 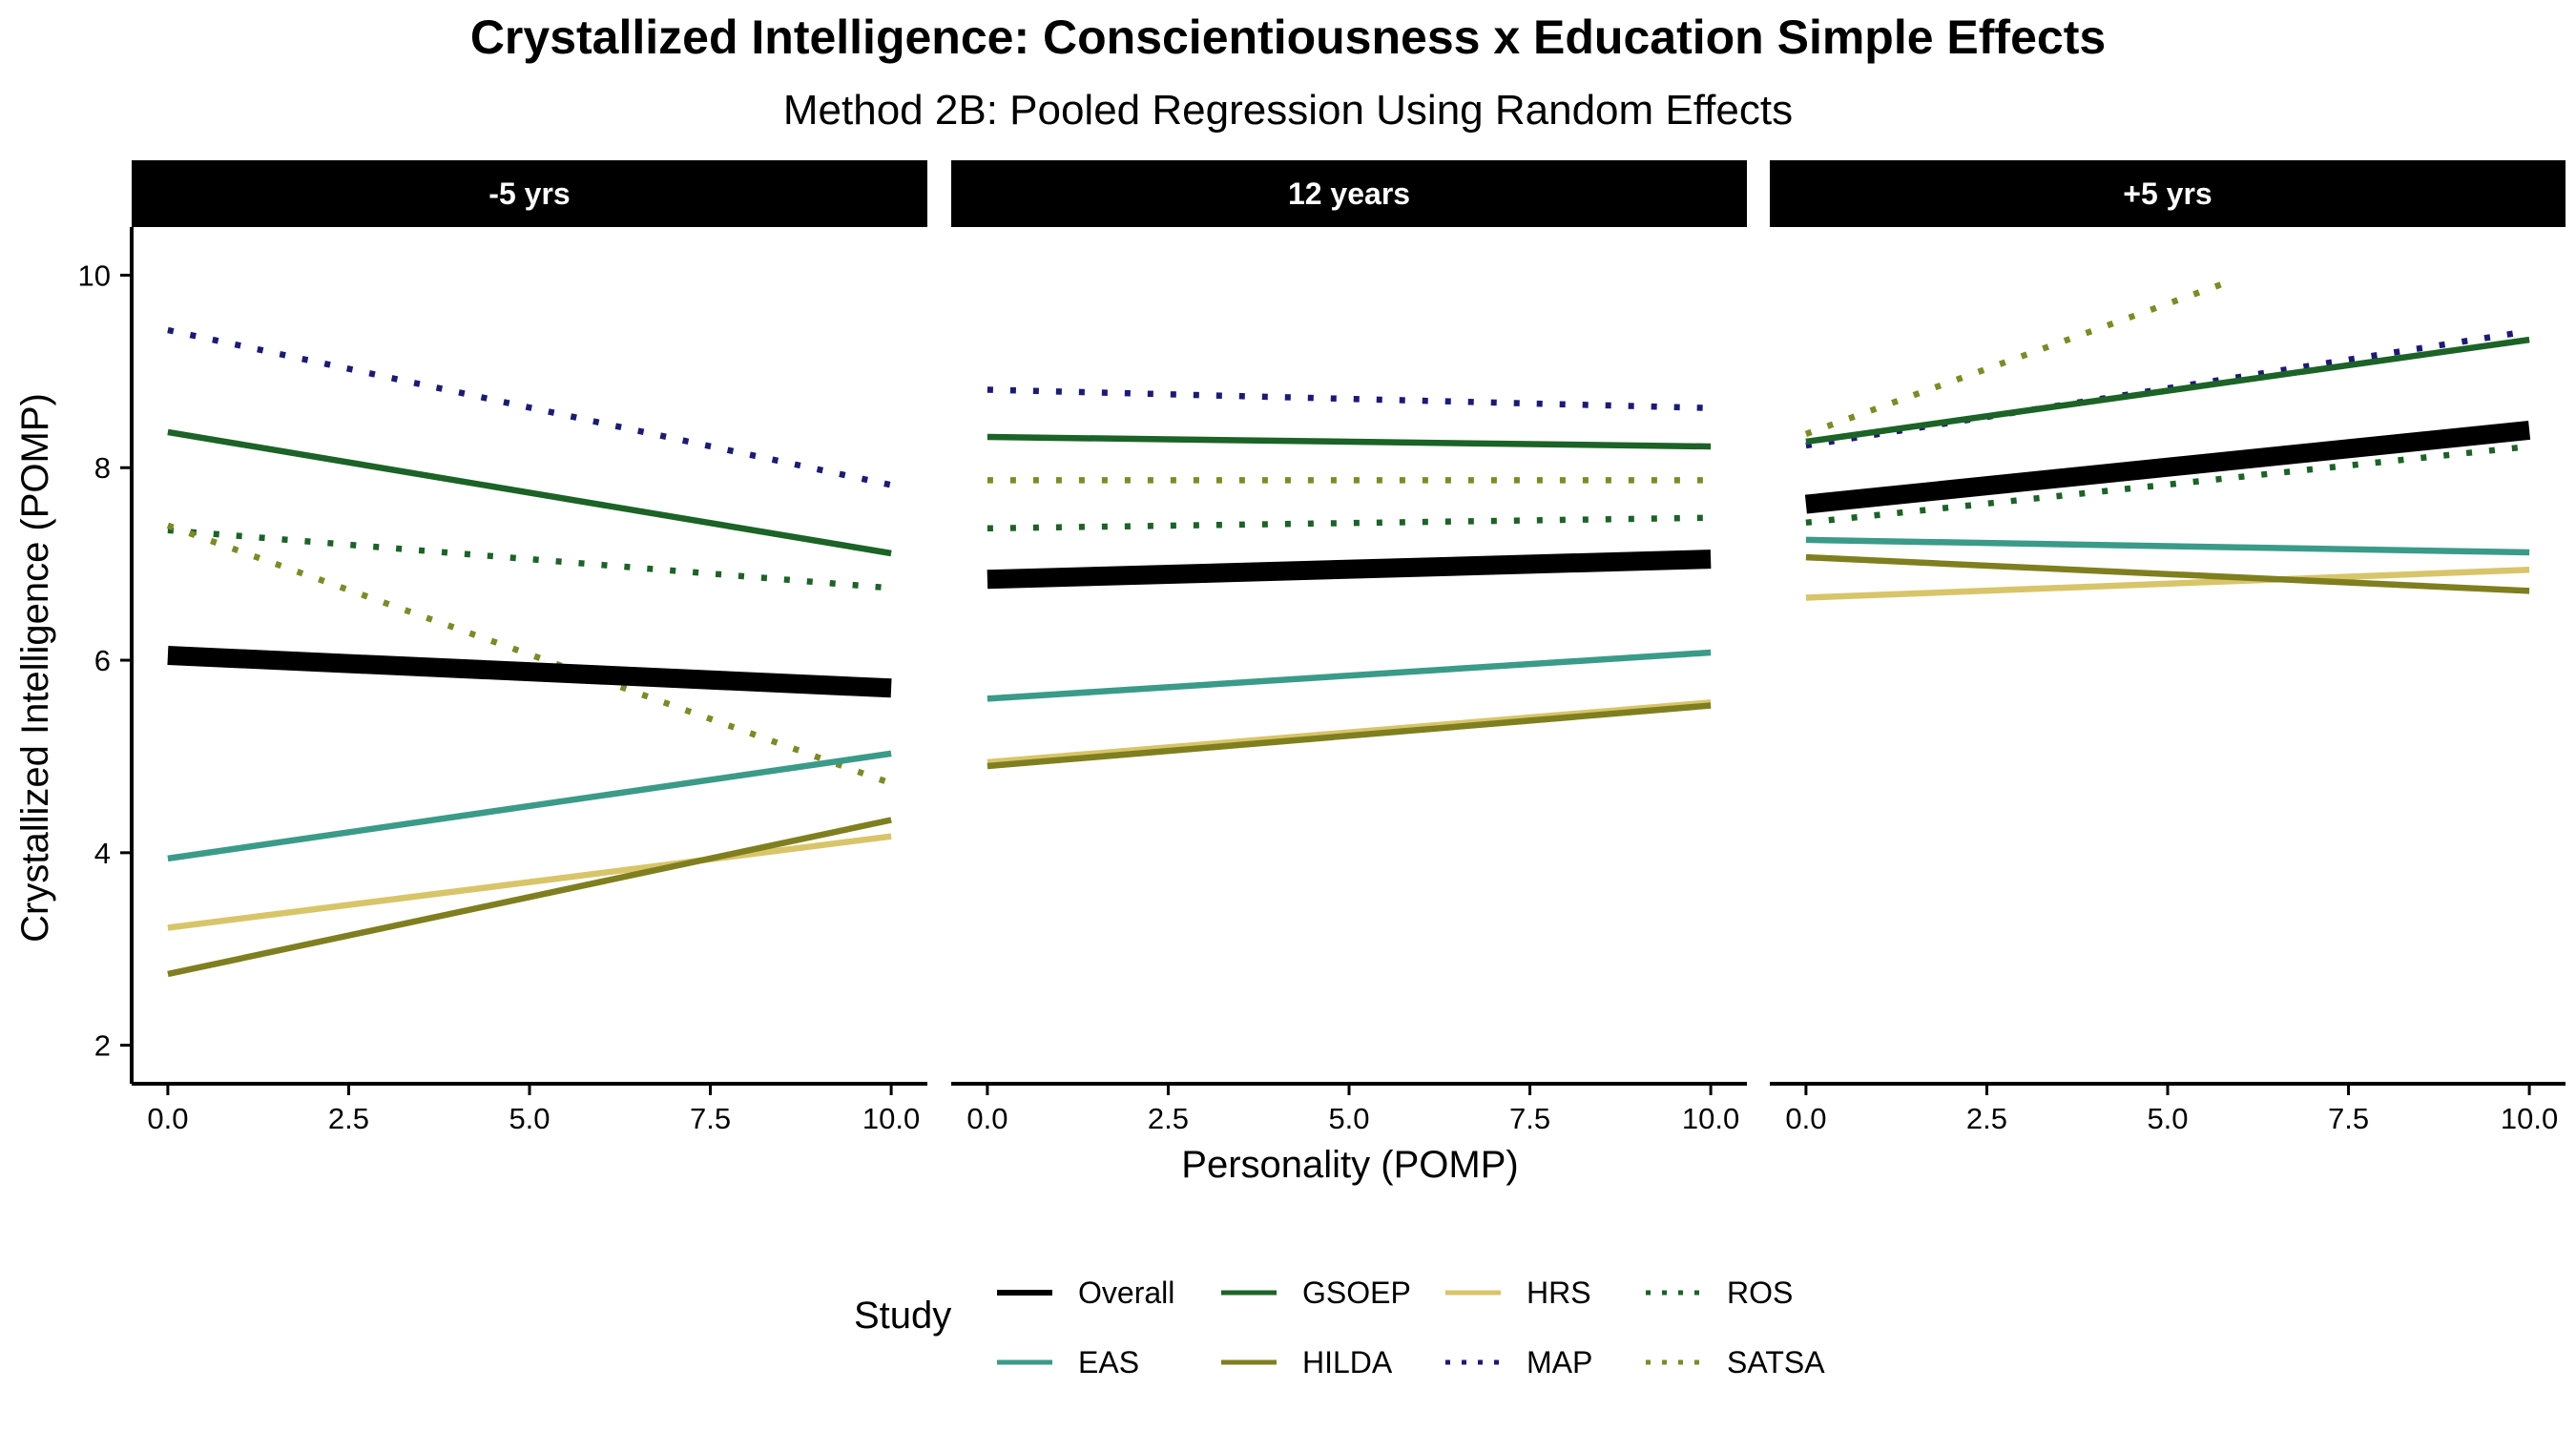 I want to click on legend-label: EAS, so click(x=1108, y=1362).